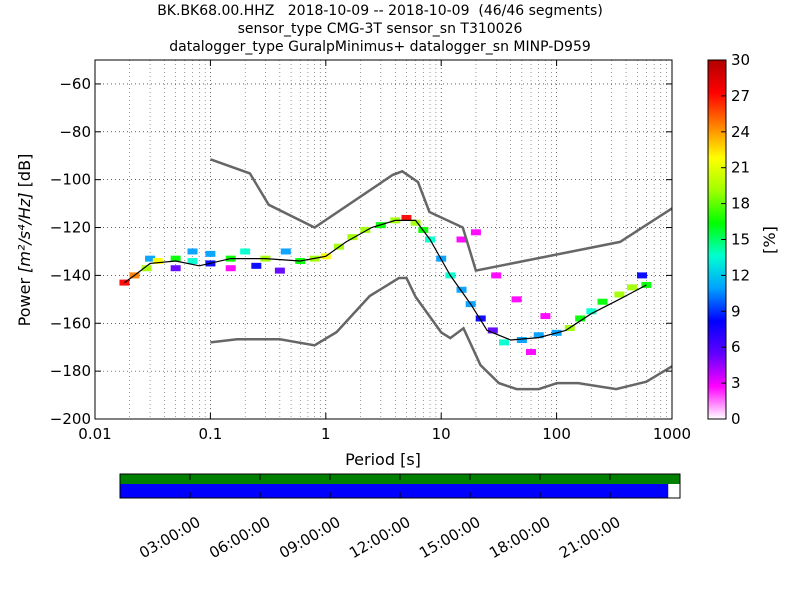 This screenshot has width=800, height=600. I want to click on y-axis-label-prefix: Power, so click(24, 299).